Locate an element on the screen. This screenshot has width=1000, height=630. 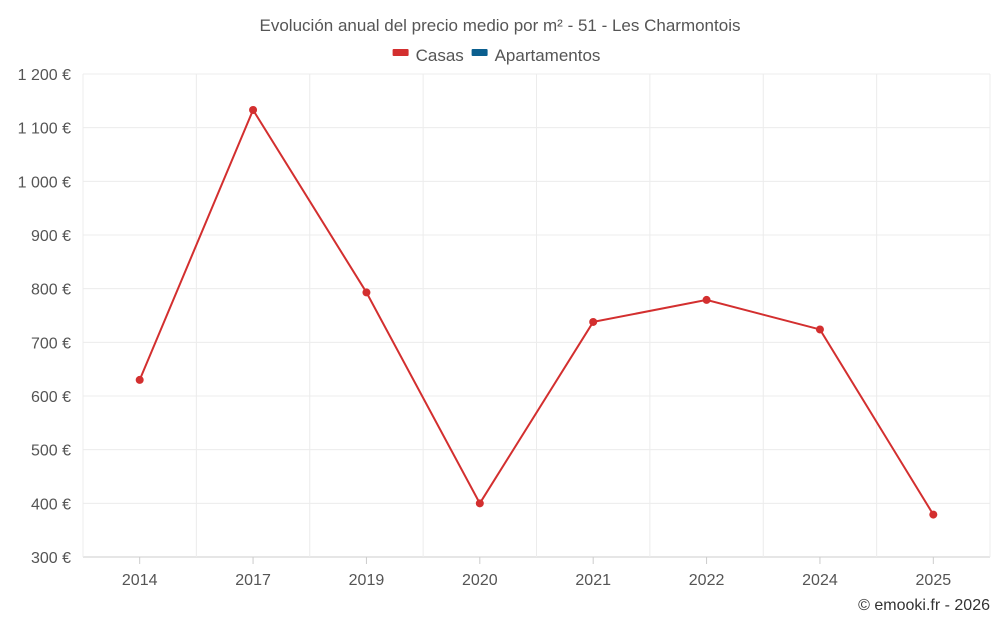
x-tick-label: 2017 is located at coordinates (253, 580).